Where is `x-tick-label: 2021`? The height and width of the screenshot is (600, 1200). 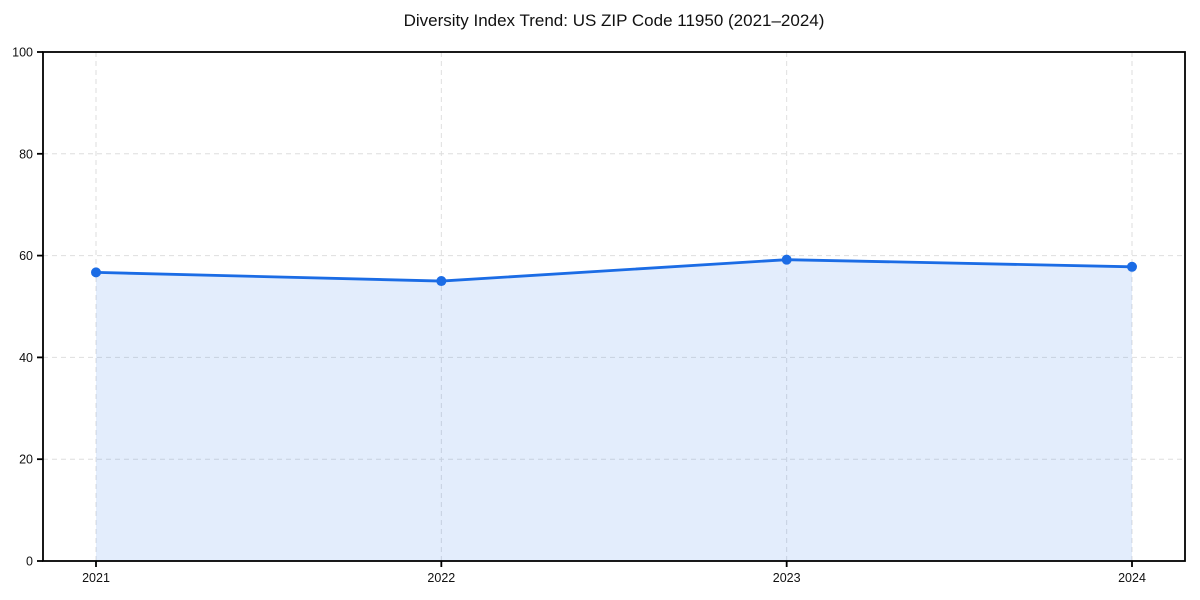
x-tick-label: 2021 is located at coordinates (96, 578).